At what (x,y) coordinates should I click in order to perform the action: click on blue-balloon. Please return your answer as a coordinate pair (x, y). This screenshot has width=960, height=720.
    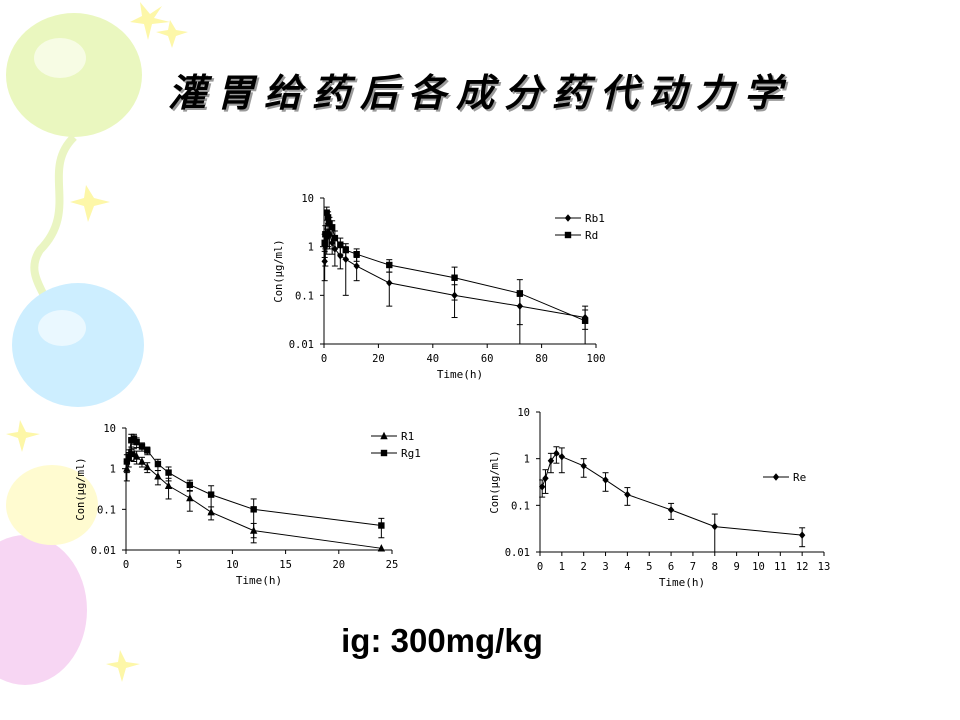
    Looking at the image, I should click on (78, 345).